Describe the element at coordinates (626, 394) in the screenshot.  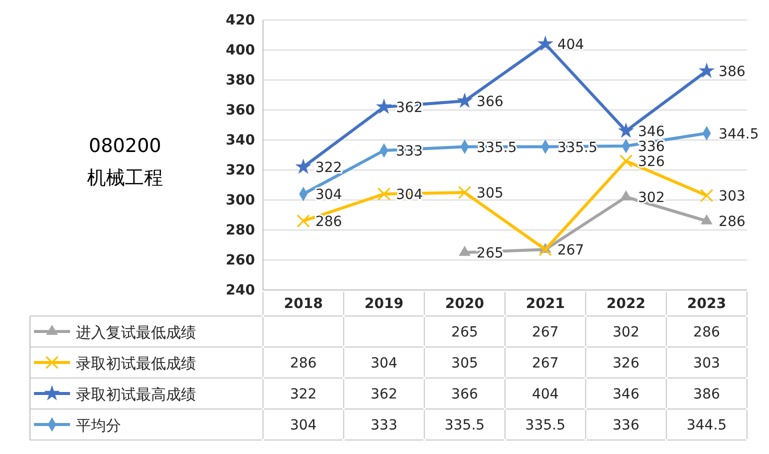
I see `data-label: 346` at that location.